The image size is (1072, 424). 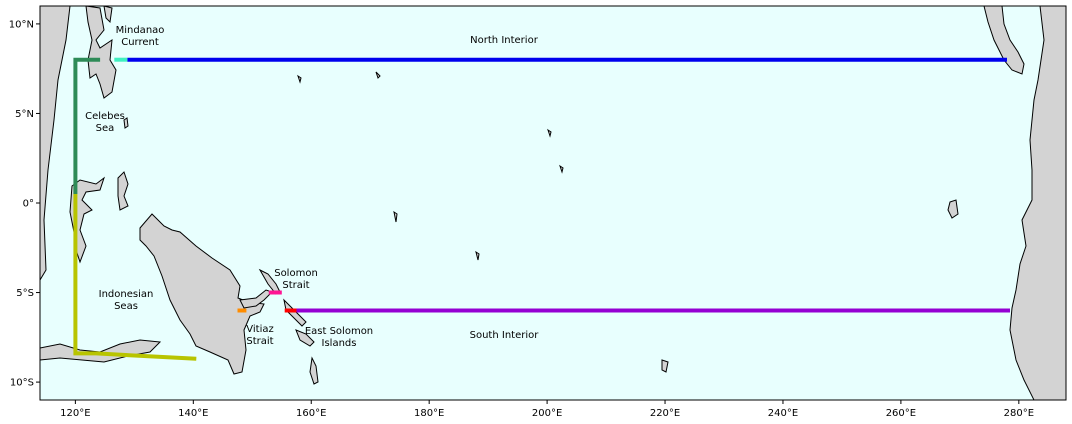 What do you see at coordinates (126, 123) in the screenshot?
I see `land-palau` at bounding box center [126, 123].